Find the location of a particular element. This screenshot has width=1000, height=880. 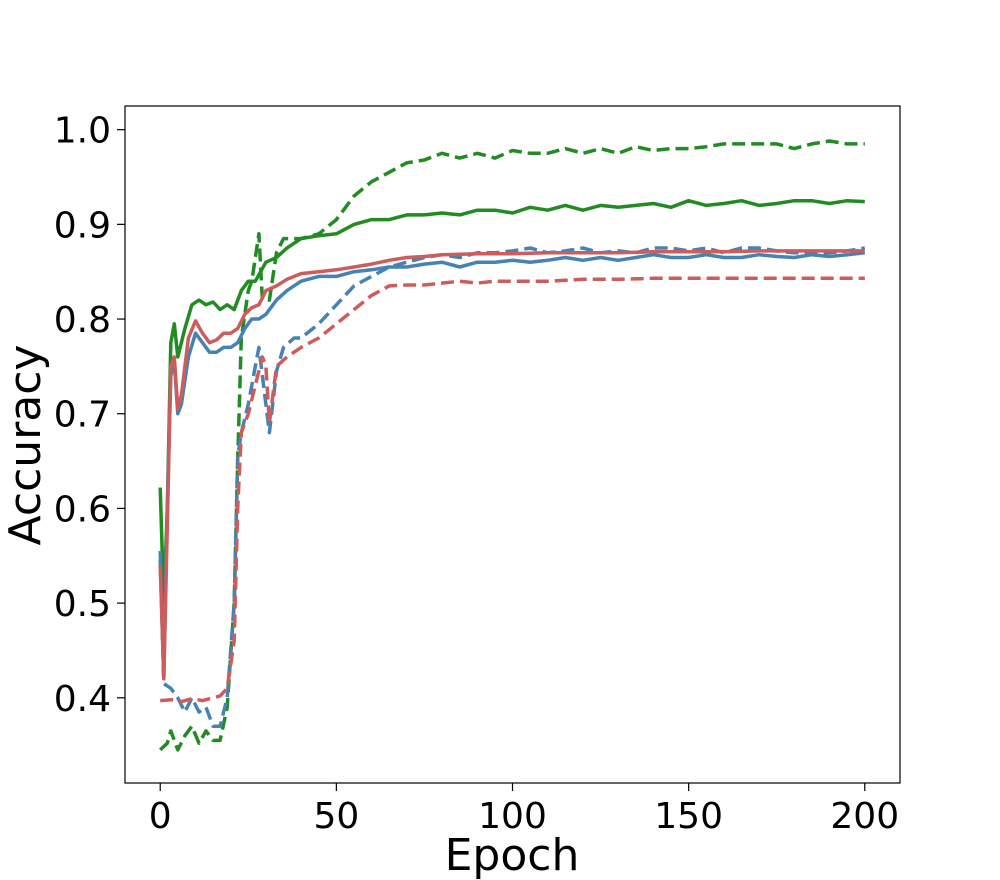

x-axis: 0 50 100 150 200 is located at coordinates (524, 810).